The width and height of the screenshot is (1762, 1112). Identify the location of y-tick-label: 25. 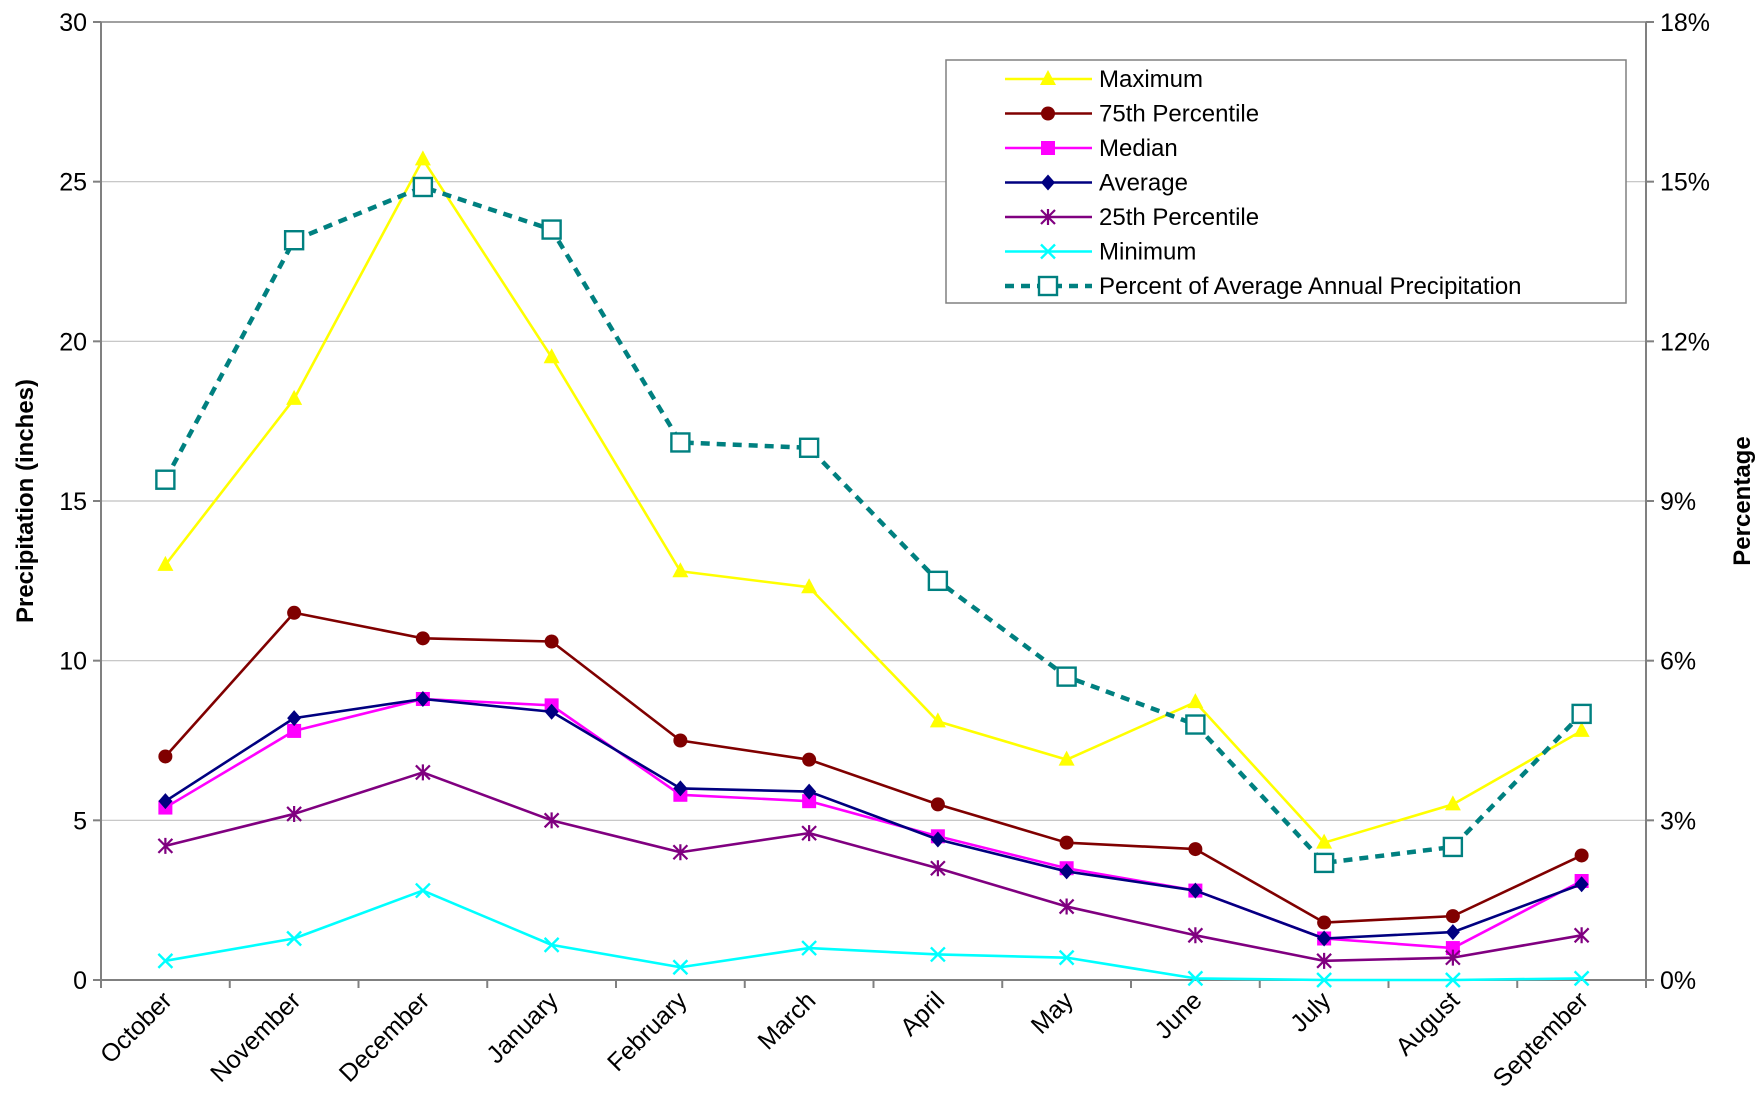
(73, 183).